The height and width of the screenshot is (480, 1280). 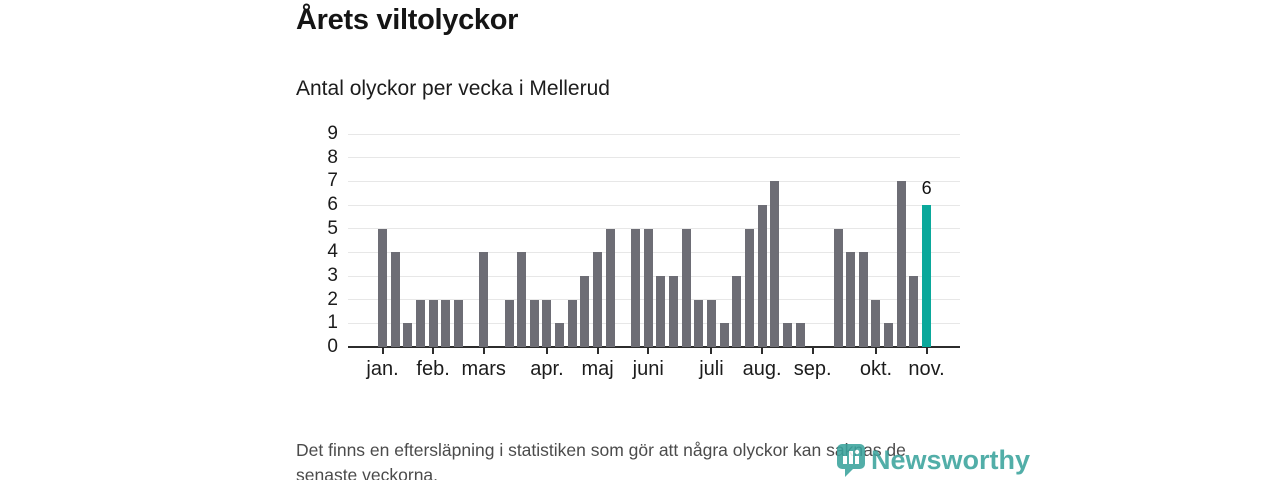 I want to click on x-axis-line, so click(x=654, y=347).